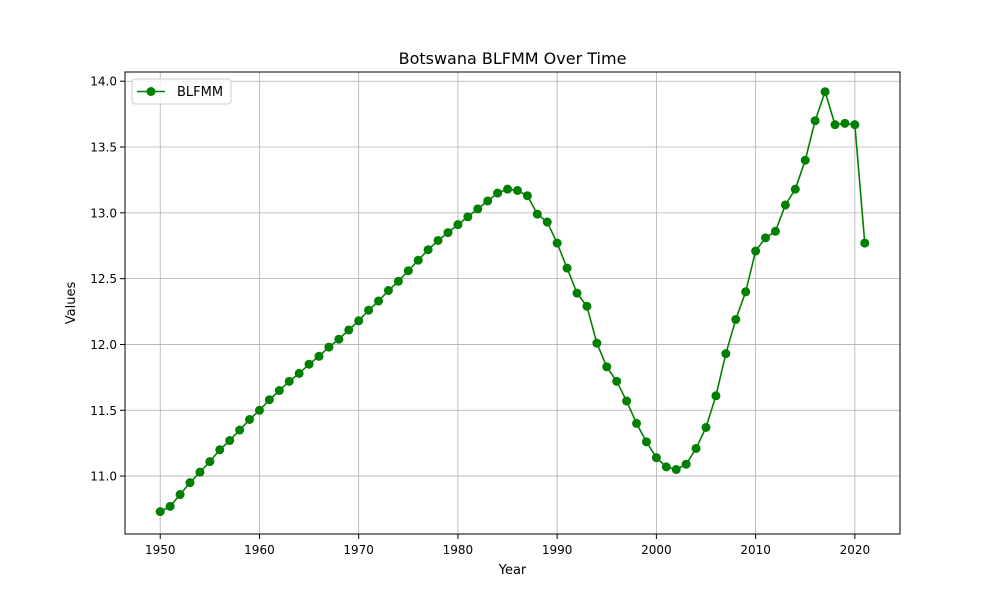 This screenshot has height=604, width=1000. Describe the element at coordinates (259, 550) in the screenshot. I see `x-tick-label: 1960` at that location.